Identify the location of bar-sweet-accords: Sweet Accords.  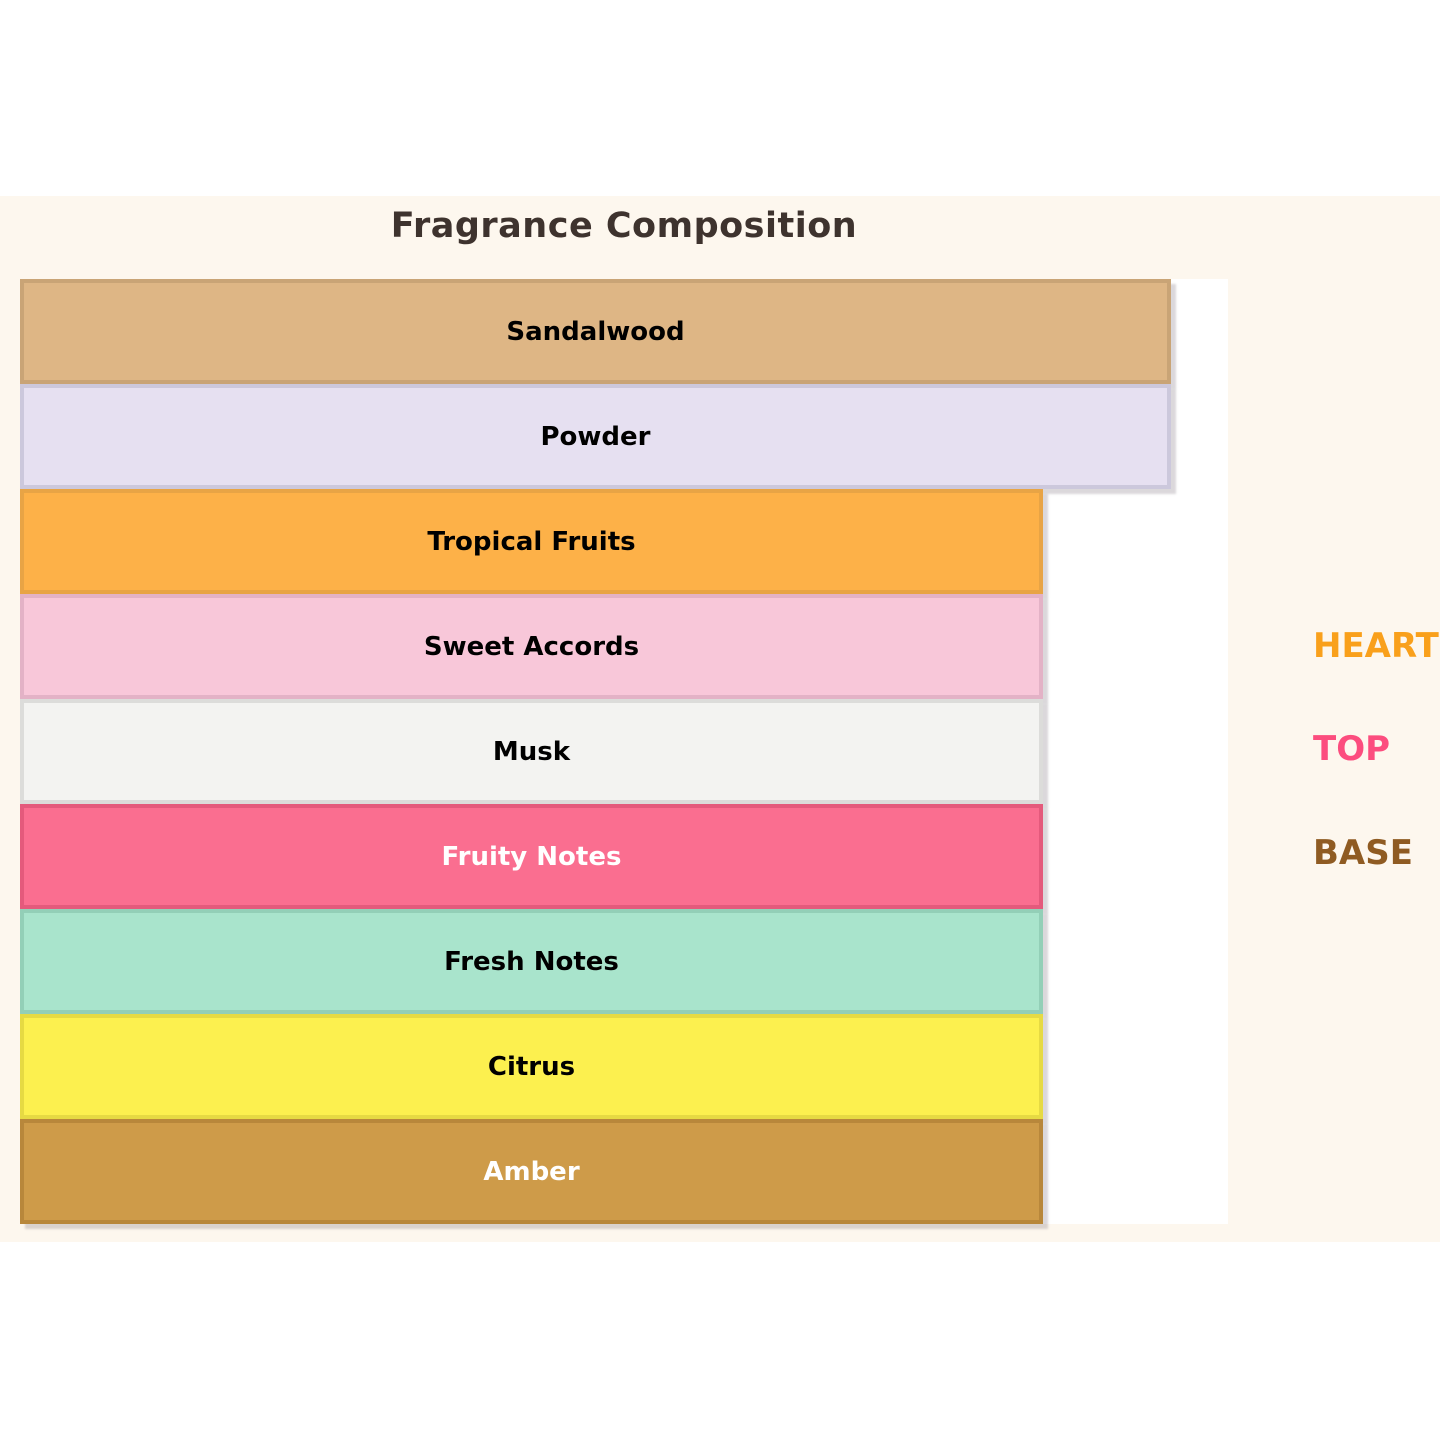
(531, 646).